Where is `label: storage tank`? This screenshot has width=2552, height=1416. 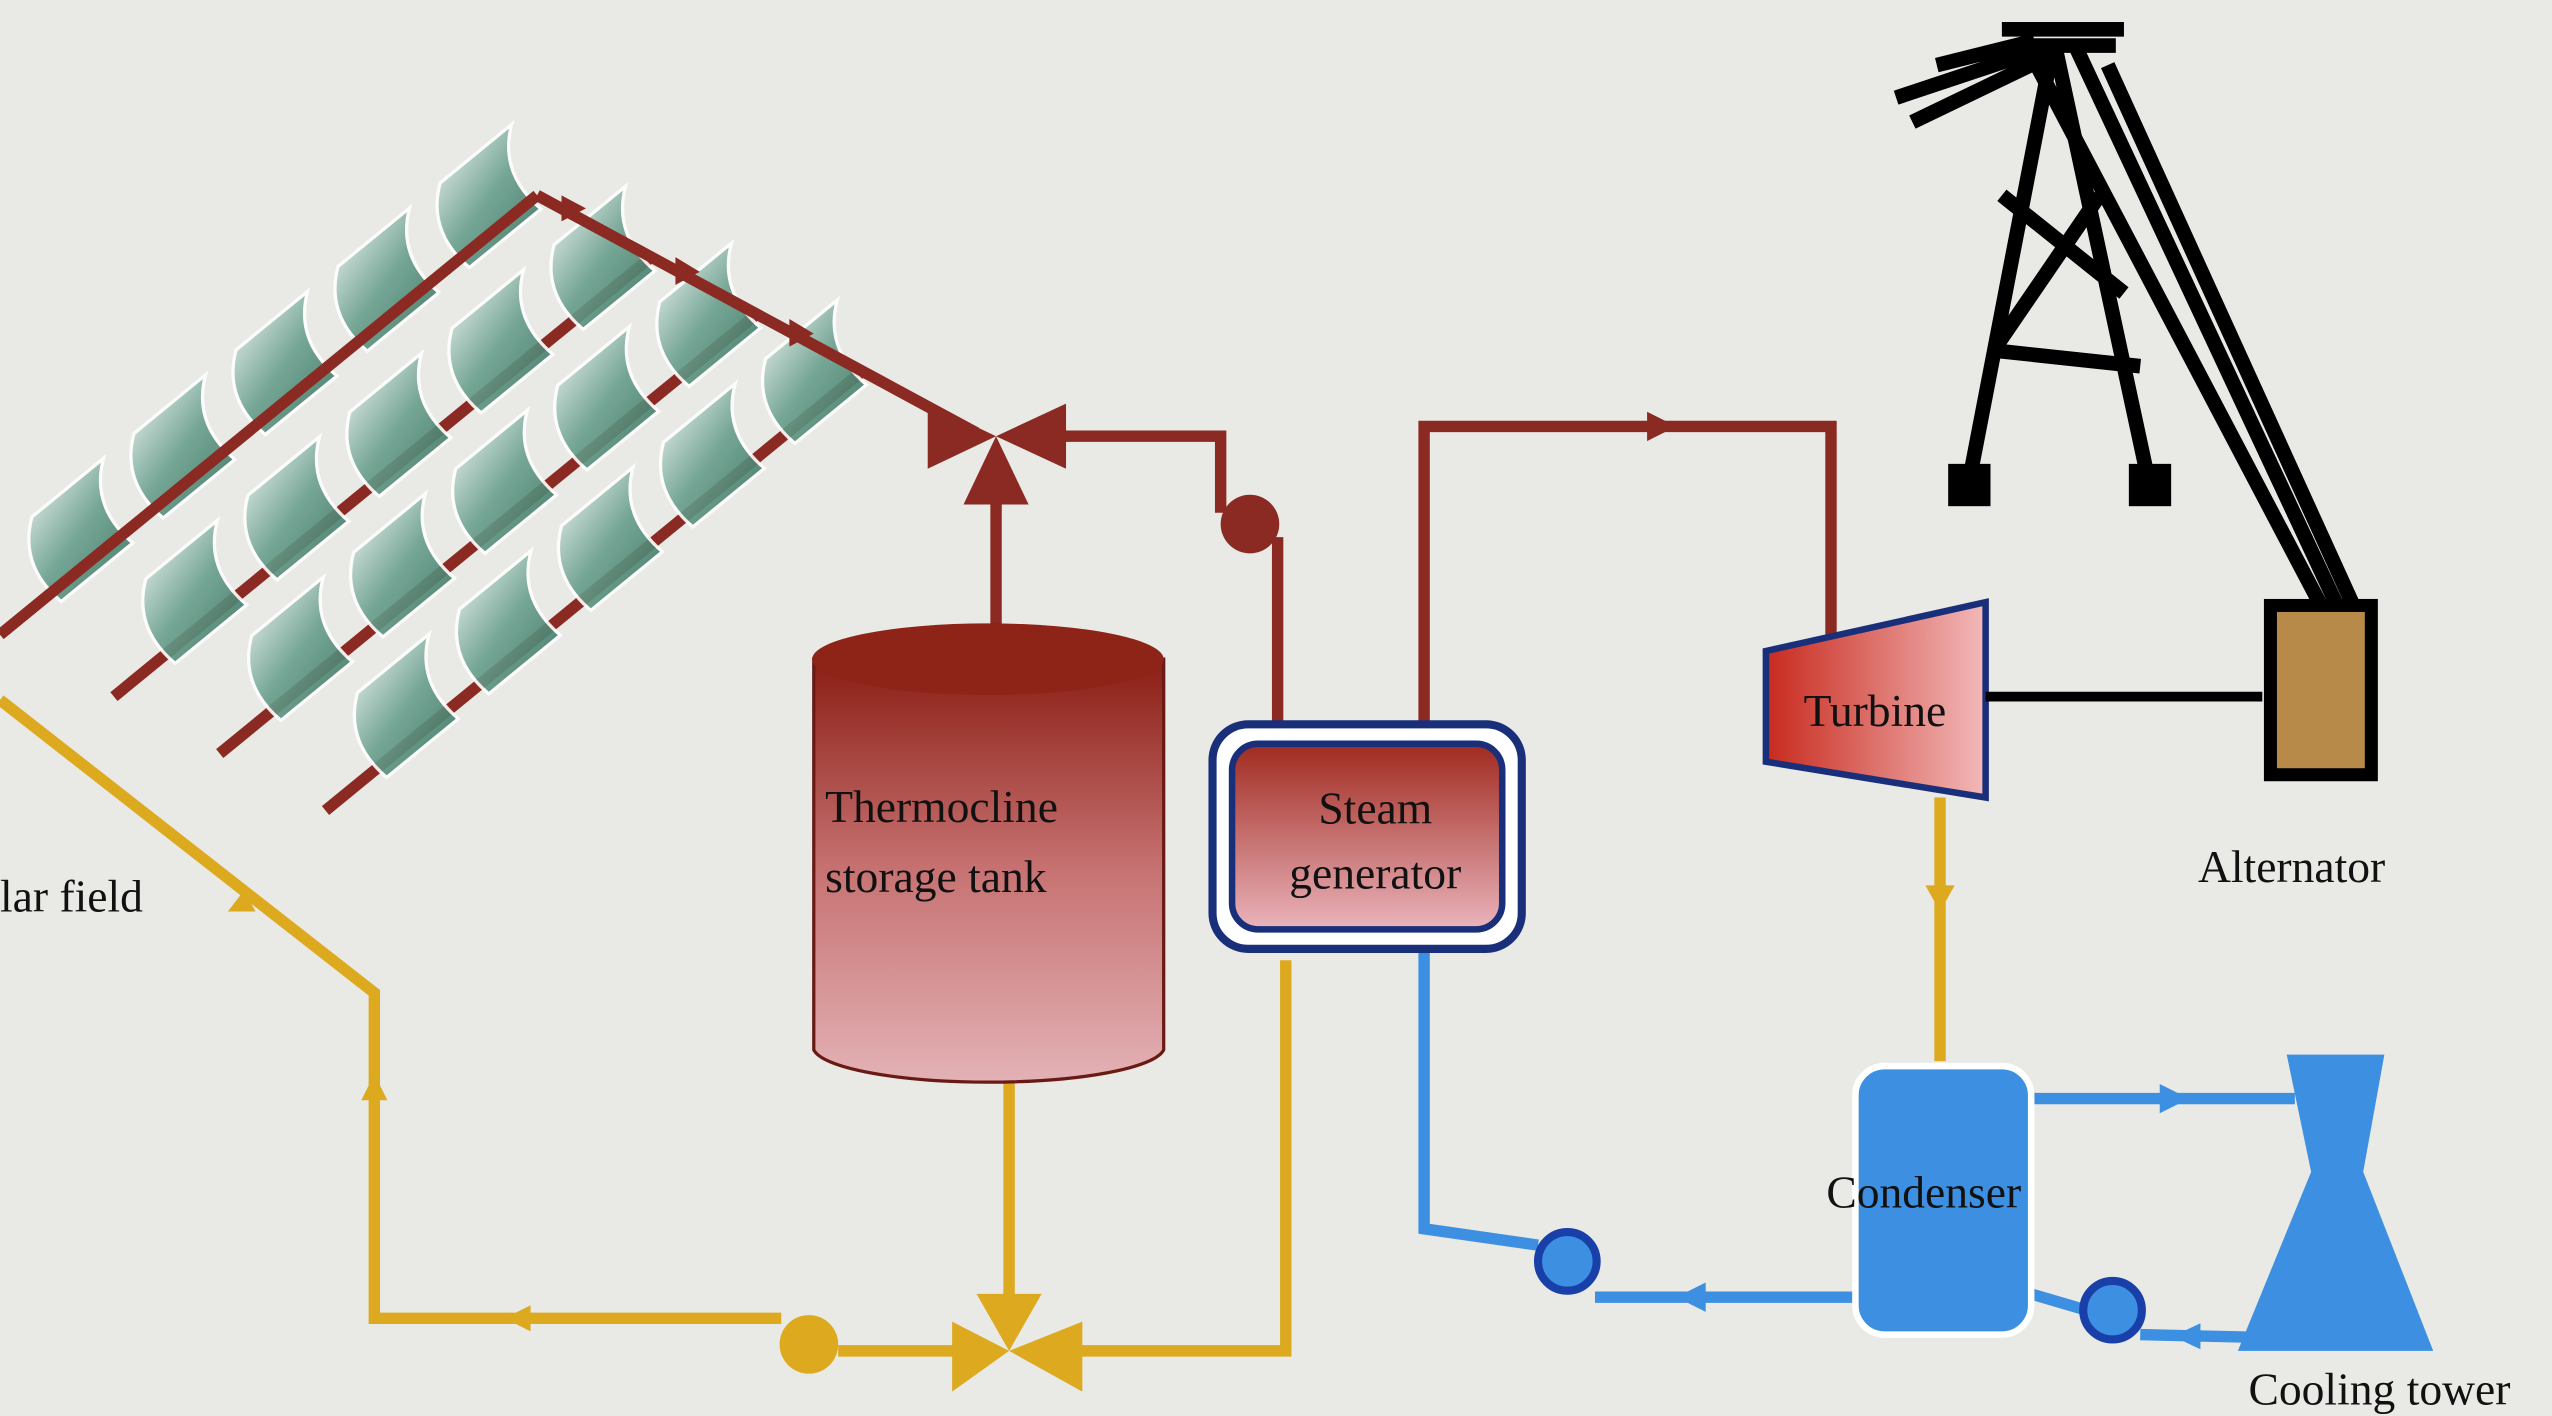
label: storage tank is located at coordinates (936, 876).